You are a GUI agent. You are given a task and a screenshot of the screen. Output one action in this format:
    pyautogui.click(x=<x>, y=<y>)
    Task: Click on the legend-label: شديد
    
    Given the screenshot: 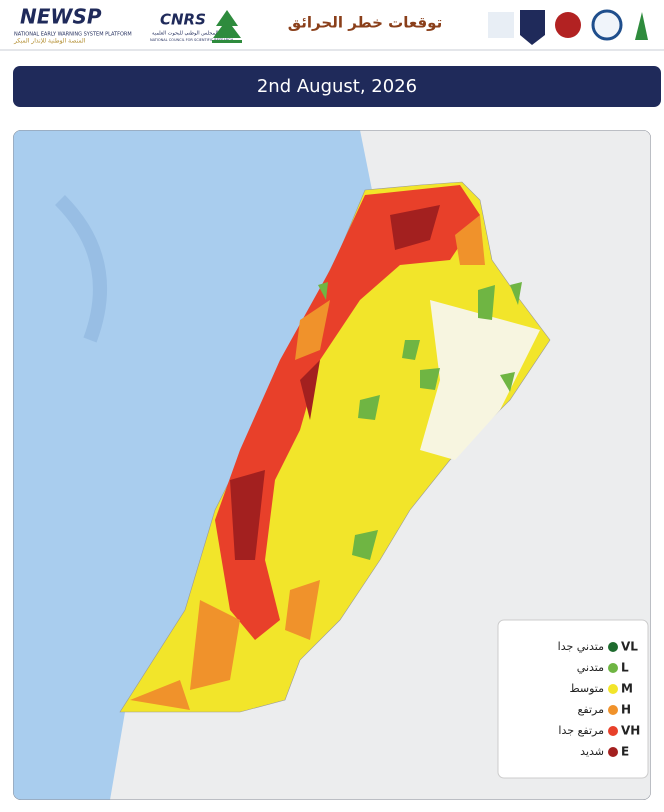 What is the action you would take?
    pyautogui.click(x=592, y=751)
    